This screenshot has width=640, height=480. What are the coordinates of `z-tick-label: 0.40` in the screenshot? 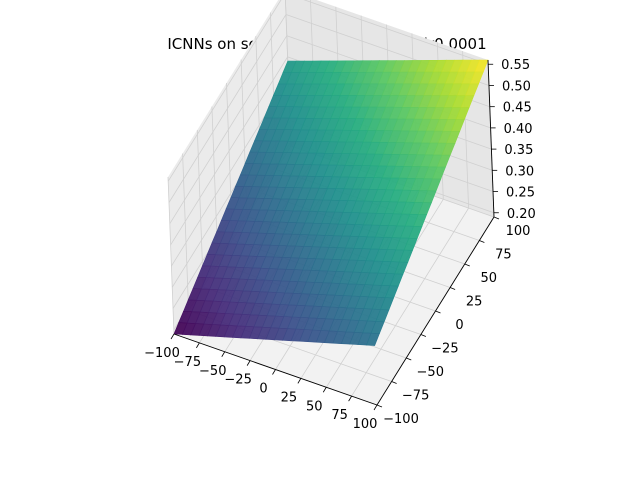 It's located at (518, 129).